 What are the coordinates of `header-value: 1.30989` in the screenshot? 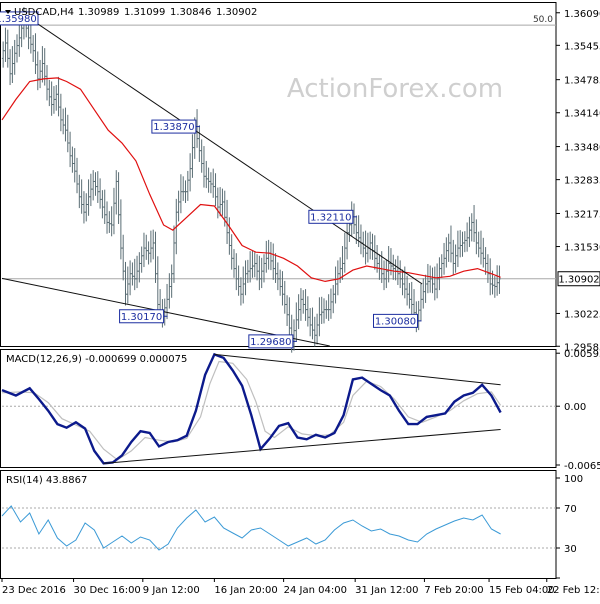 It's located at (98, 12).